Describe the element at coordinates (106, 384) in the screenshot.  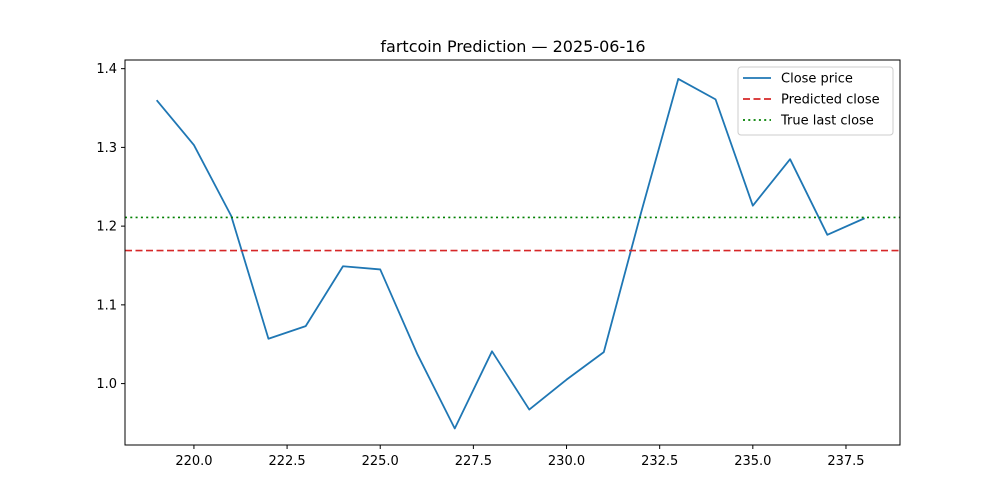
I see `y-tick-label: 1.0` at that location.